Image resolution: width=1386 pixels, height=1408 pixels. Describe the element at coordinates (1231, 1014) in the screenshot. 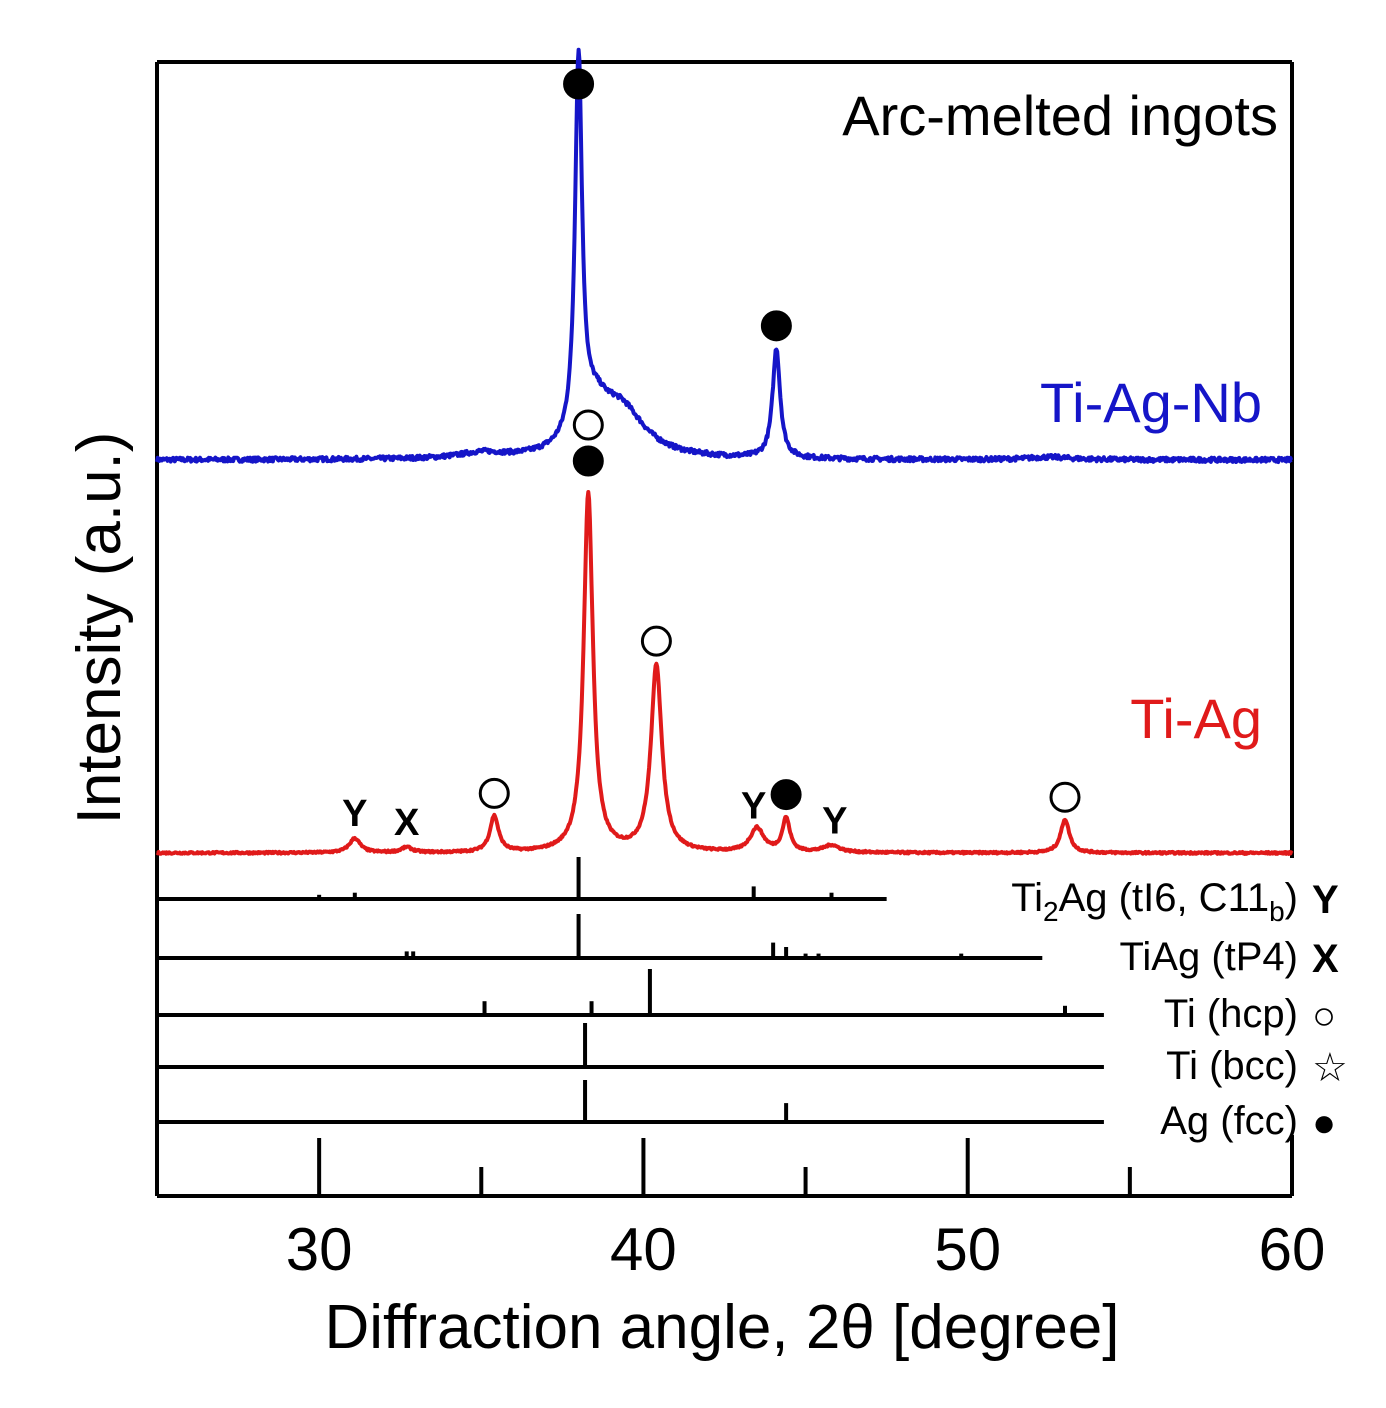

I see `ref-label: Ti (hcp)` at that location.